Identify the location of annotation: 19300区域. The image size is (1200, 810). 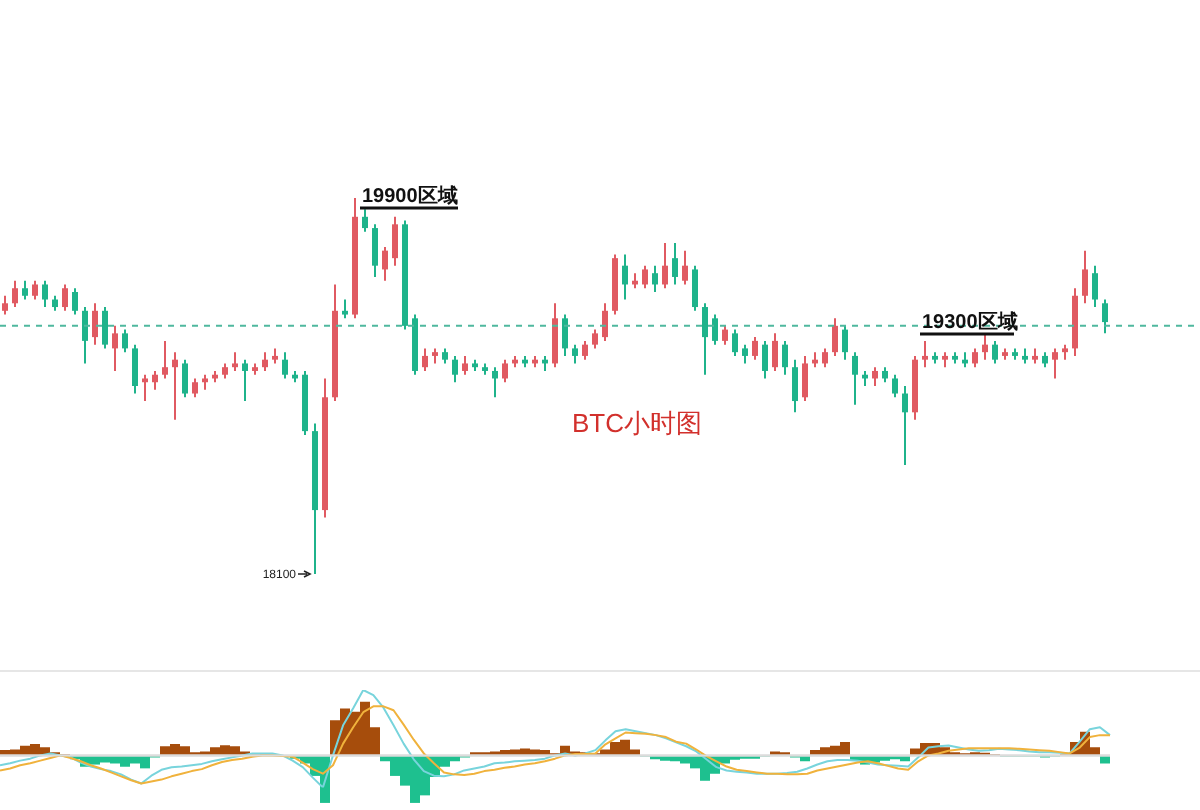
(970, 322).